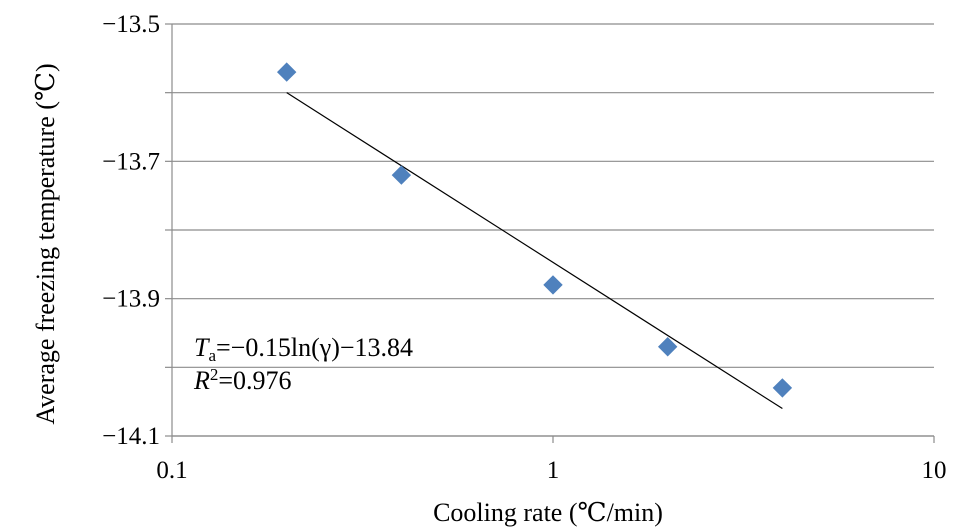  I want to click on r-rest: =0.976, so click(254, 380).